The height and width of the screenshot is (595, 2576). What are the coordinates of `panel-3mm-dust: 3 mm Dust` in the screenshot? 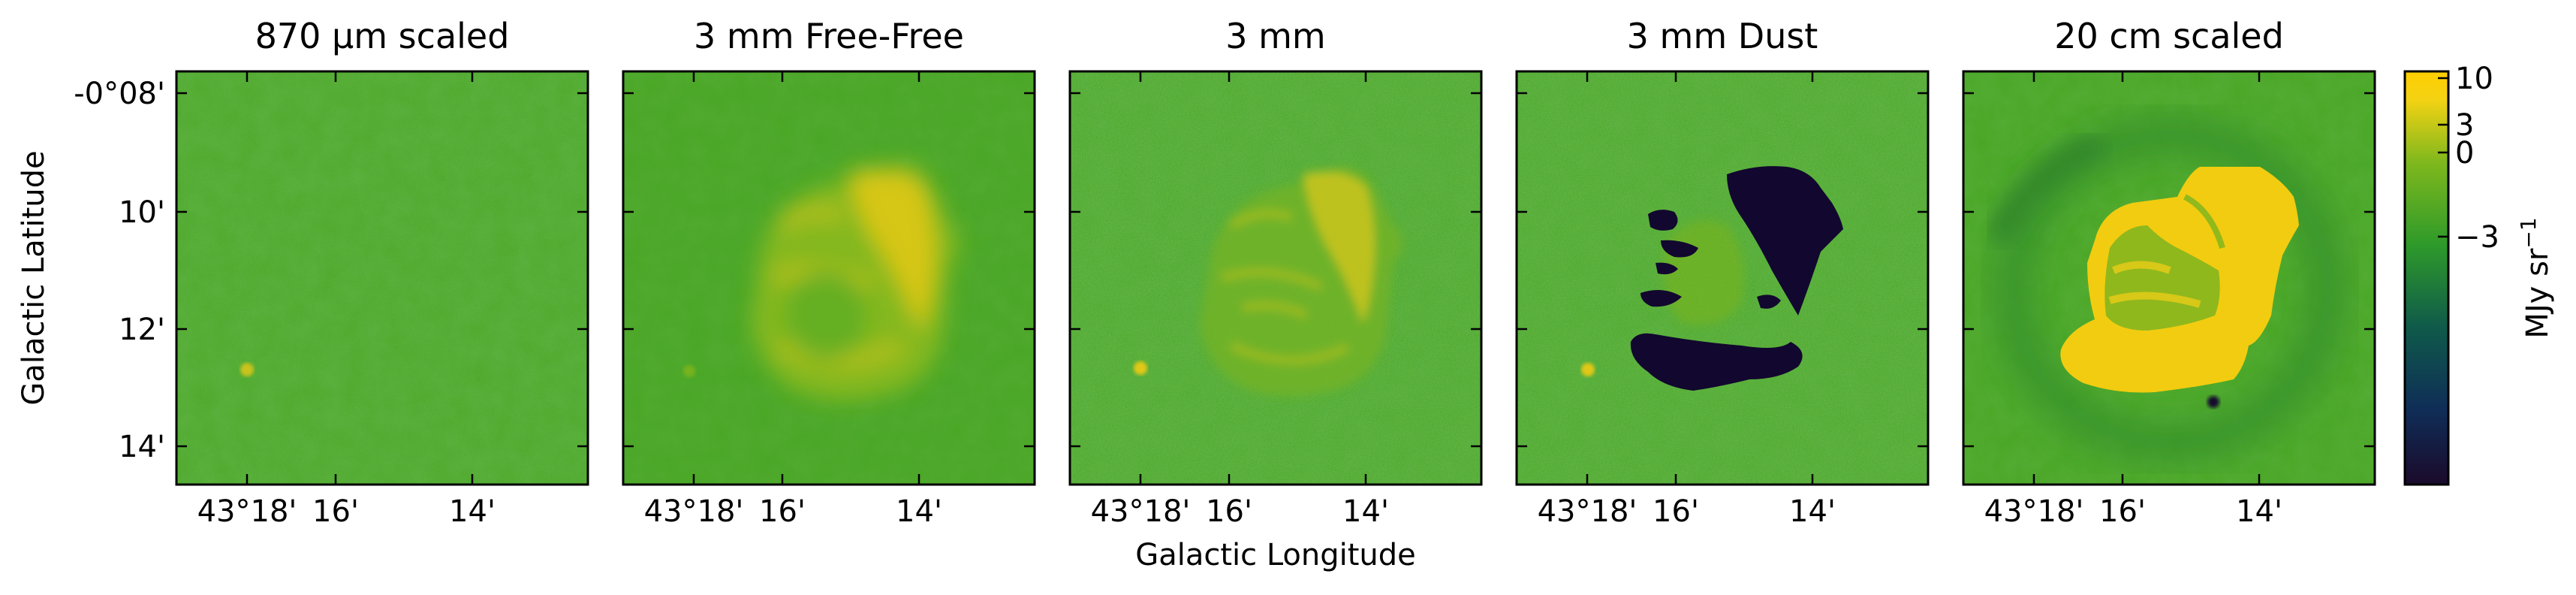 It's located at (1722, 251).